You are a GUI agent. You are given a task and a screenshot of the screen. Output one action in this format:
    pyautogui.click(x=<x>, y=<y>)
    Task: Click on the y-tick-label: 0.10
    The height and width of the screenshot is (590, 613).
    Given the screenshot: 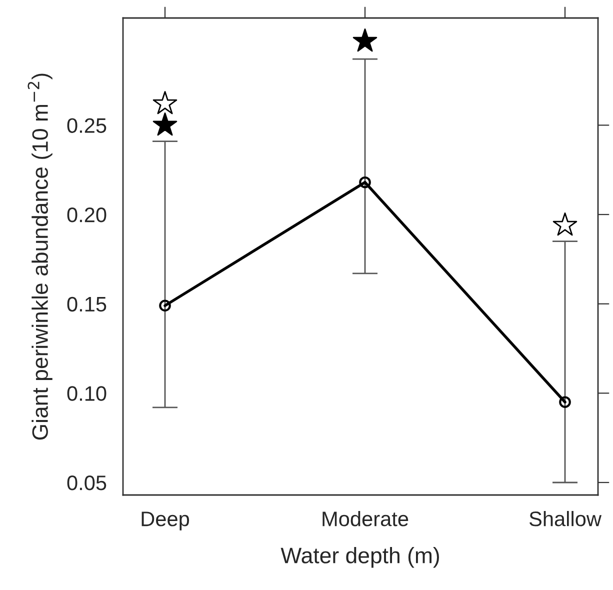 What is the action you would take?
    pyautogui.click(x=86, y=393)
    